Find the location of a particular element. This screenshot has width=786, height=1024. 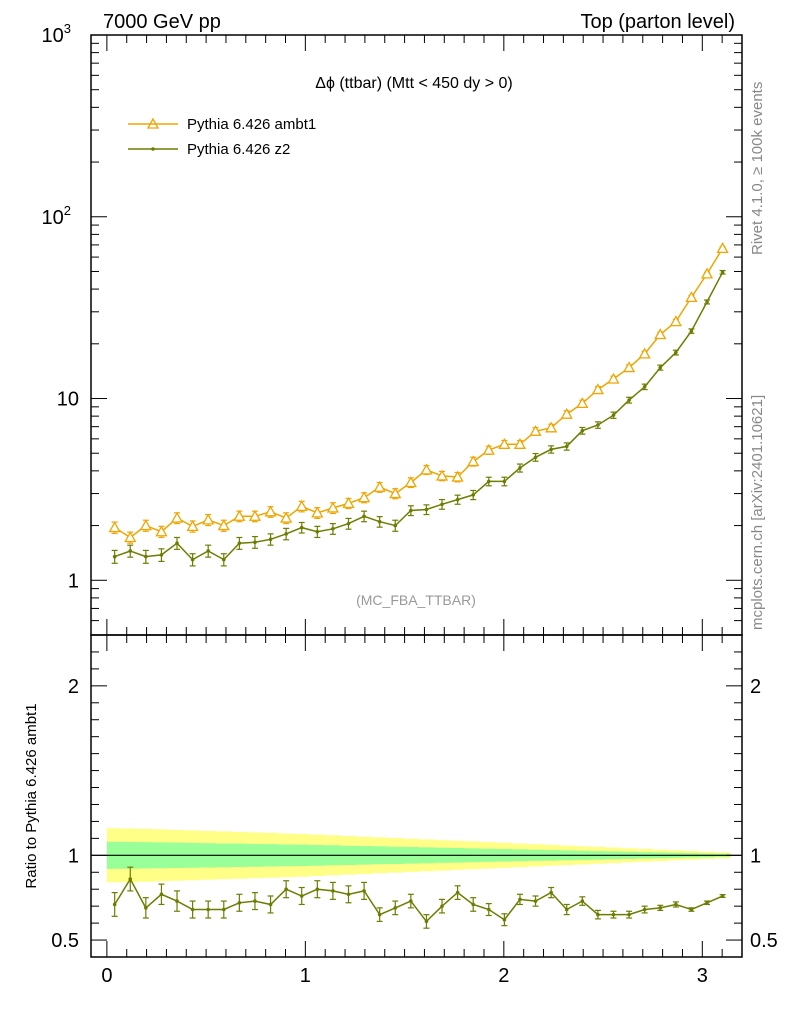

x-tick-label: 1 is located at coordinates (305, 976).